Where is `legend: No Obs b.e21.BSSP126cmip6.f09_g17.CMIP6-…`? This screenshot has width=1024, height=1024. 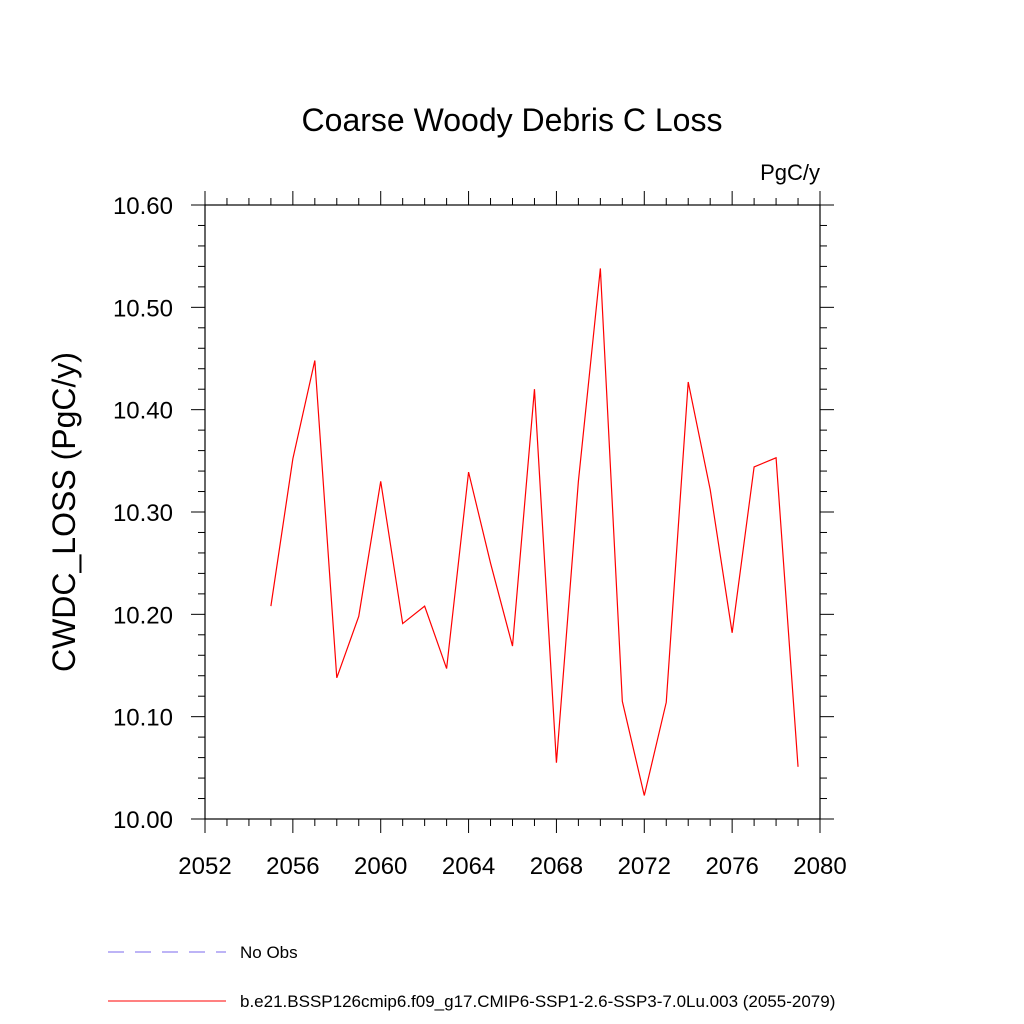
legend: No Obs b.e21.BSSP126cmip6.f09_g17.CMIP6-… is located at coordinates (471, 977).